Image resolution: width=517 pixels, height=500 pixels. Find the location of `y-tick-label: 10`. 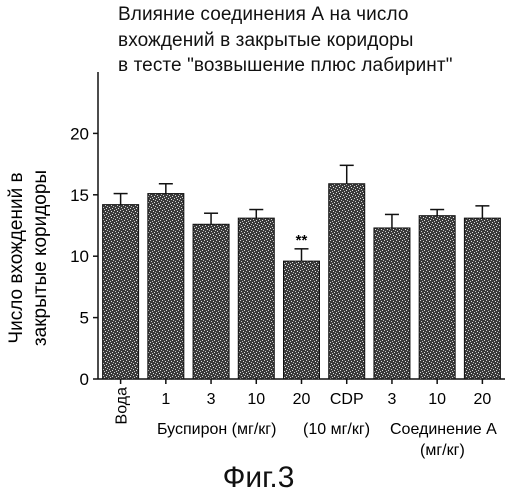

y-tick-label: 10 is located at coordinates (79, 256).